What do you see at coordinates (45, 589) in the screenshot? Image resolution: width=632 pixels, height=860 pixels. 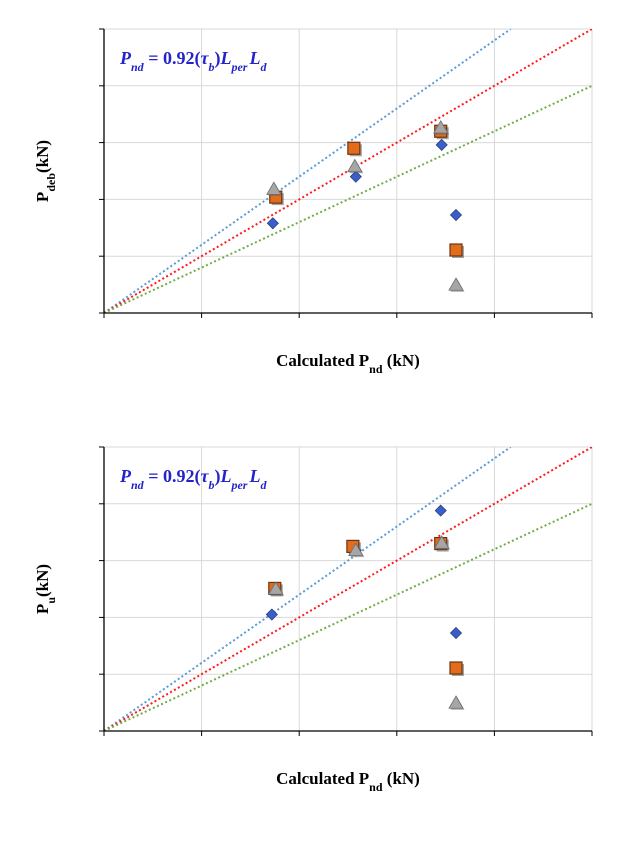 I see `y-axis-title: Pu(kN)` at bounding box center [45, 589].